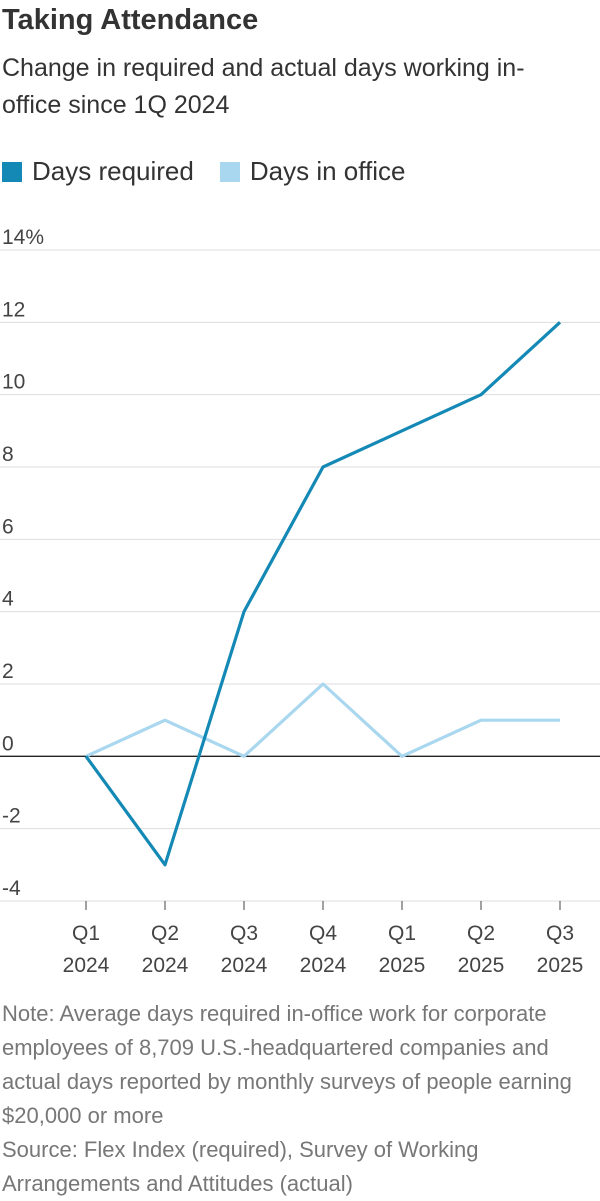 This screenshot has height=1201, width=600. What do you see at coordinates (11, 816) in the screenshot?
I see `y-tick-label: -2` at bounding box center [11, 816].